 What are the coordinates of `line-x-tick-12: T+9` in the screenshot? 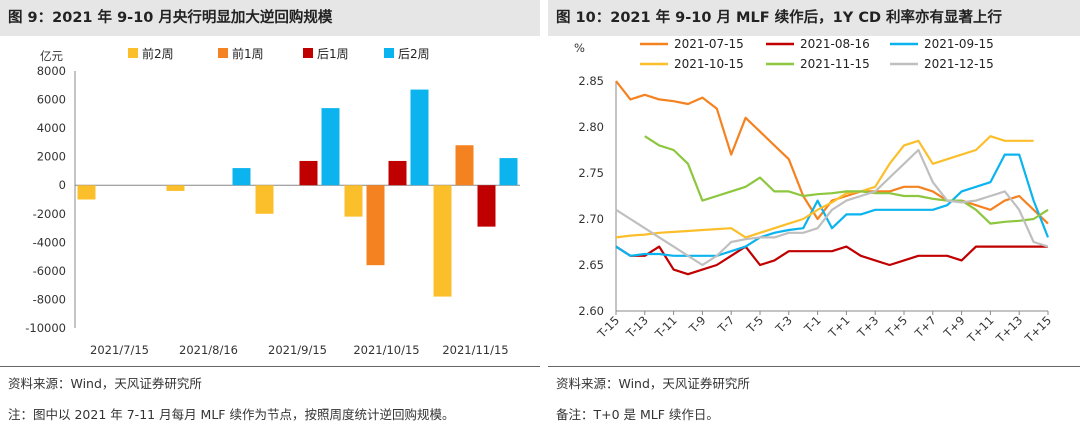 It's located at (954, 327).